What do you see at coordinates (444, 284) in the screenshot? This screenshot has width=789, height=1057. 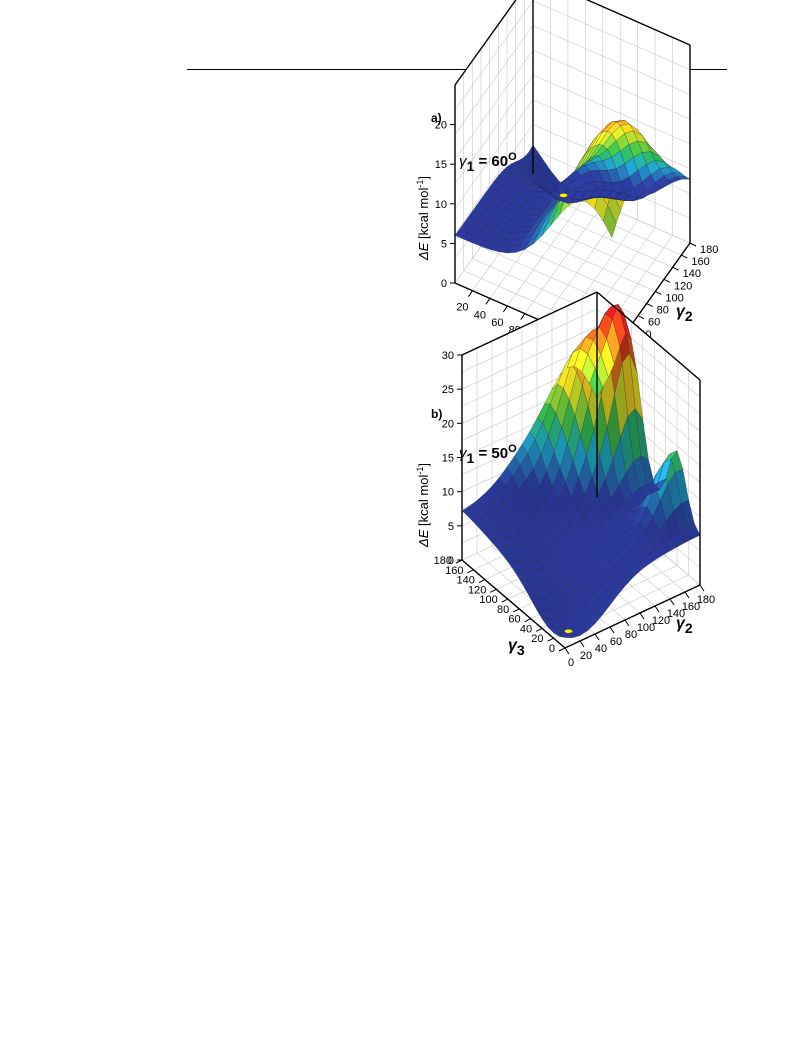 I see `panel-a-z-tick-label: 0` at bounding box center [444, 284].